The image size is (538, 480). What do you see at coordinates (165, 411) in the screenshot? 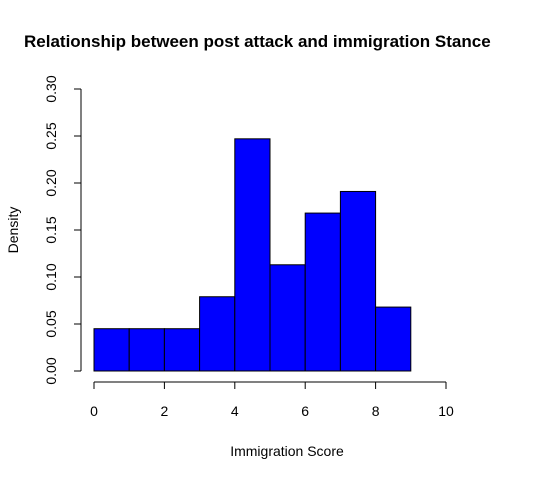
I see `x-tick-label-1: 2` at bounding box center [165, 411].